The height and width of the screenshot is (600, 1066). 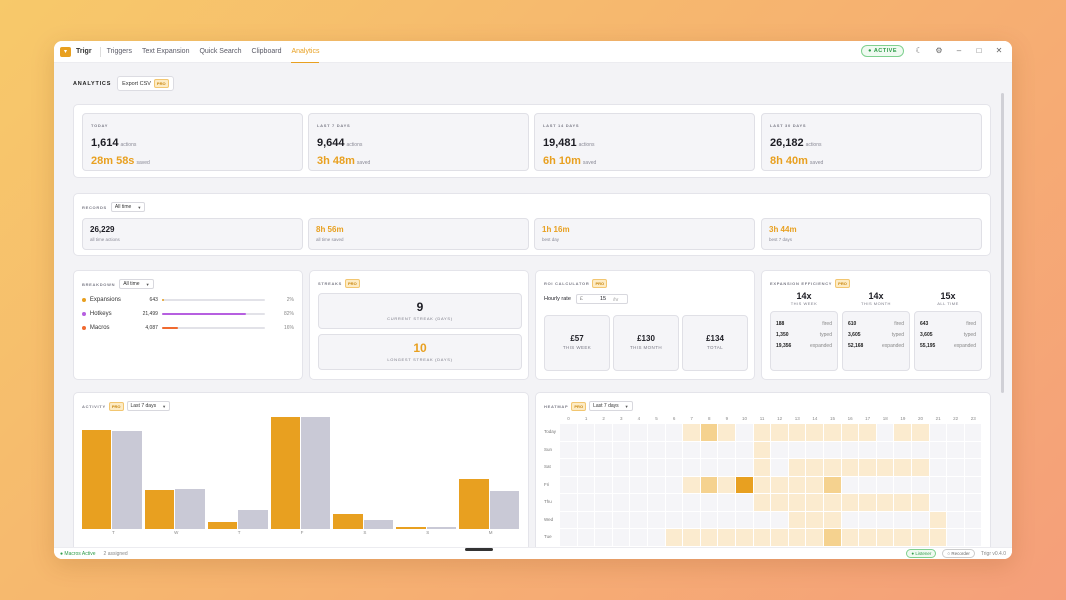 What do you see at coordinates (959, 50) in the screenshot?
I see `minimize-icon: –` at bounding box center [959, 50].